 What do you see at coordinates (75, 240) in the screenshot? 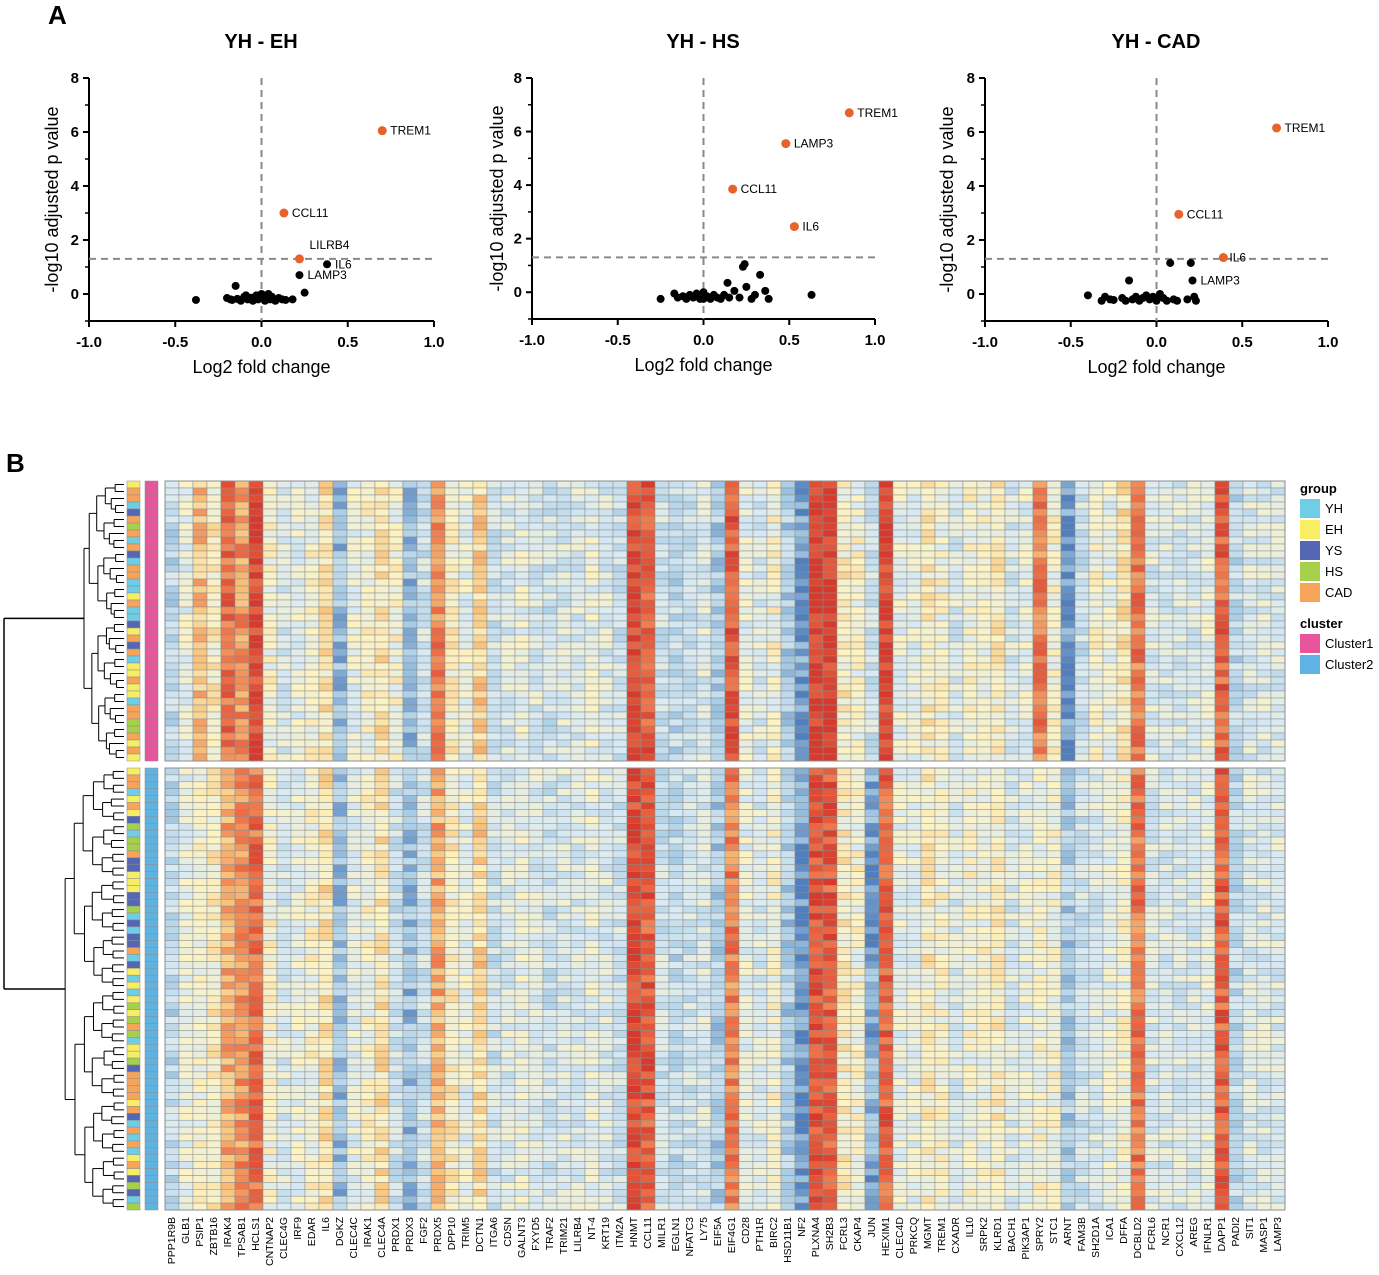
I see `y-tick-label: 2` at bounding box center [75, 240].